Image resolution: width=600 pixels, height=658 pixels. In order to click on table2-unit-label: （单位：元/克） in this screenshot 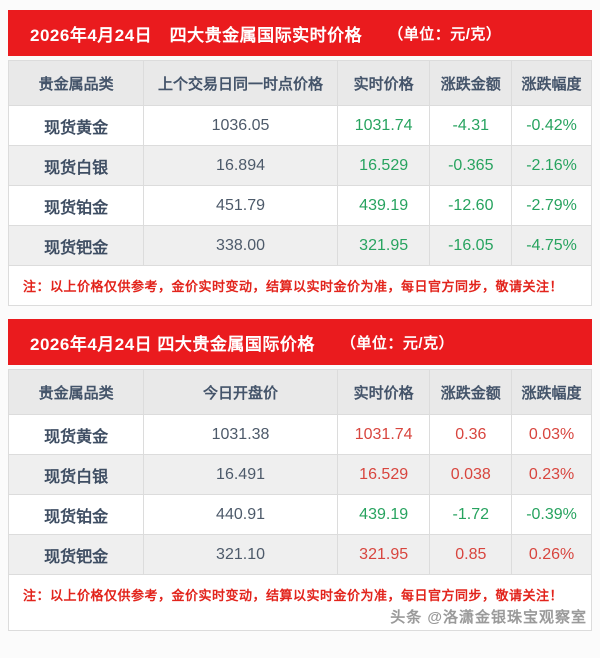, I will do `click(397, 343)`.